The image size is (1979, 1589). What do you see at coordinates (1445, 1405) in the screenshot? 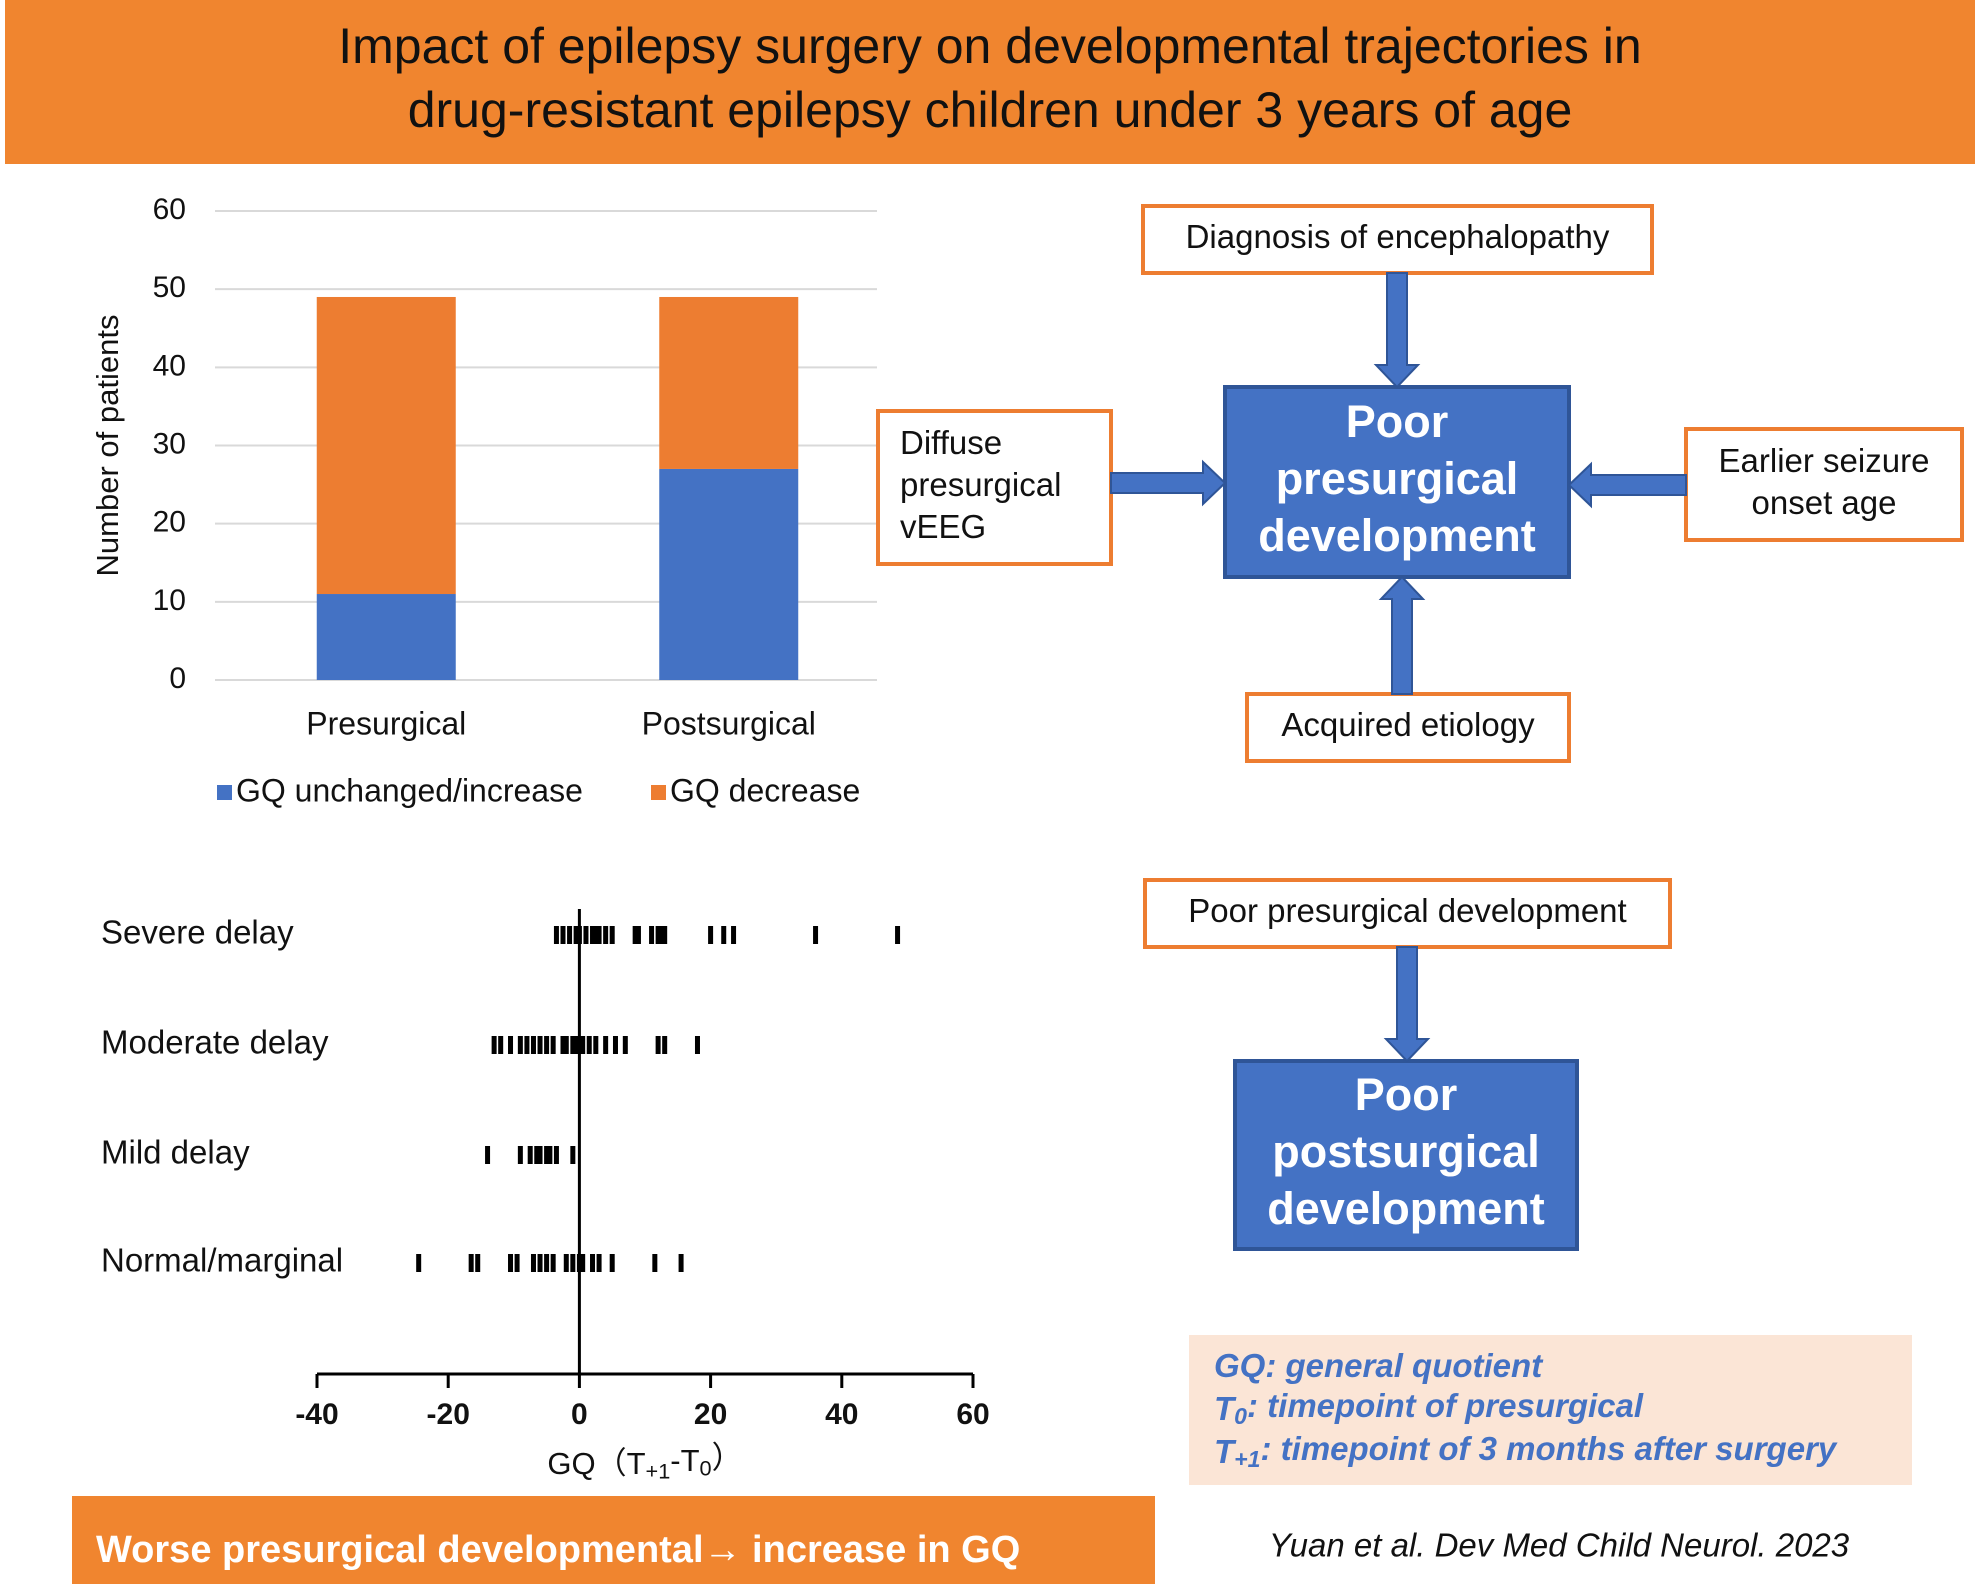
I see `text-part: : timepoint of presurgical` at bounding box center [1445, 1405].